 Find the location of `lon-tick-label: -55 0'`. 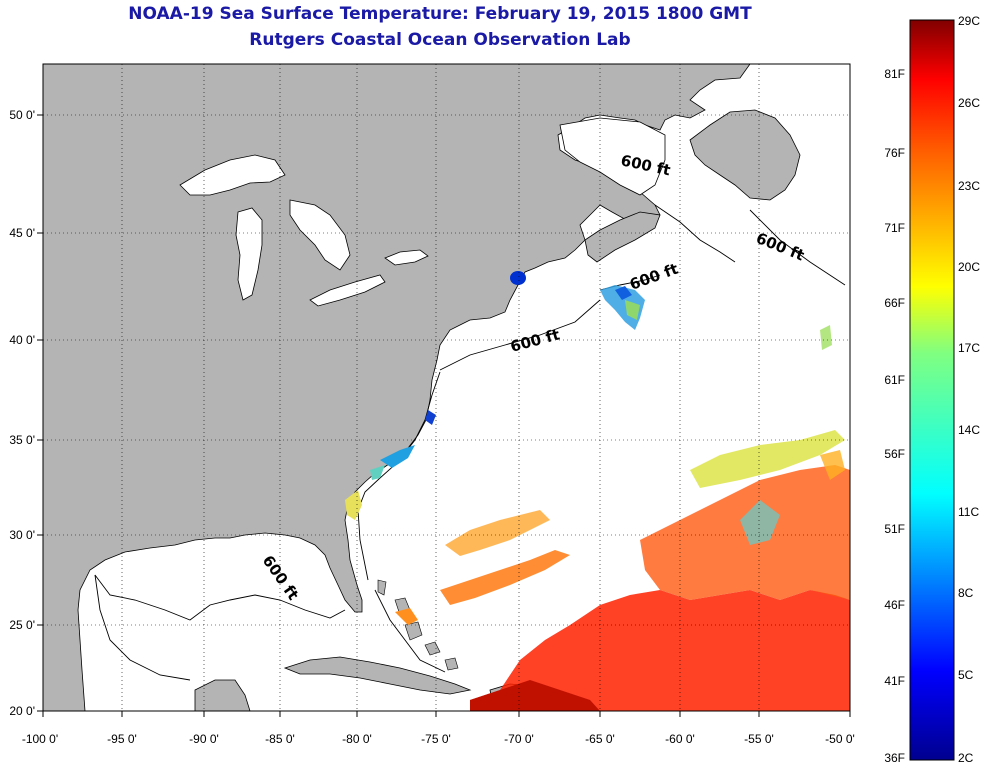

lon-tick-label: -55 0' is located at coordinates (759, 739).